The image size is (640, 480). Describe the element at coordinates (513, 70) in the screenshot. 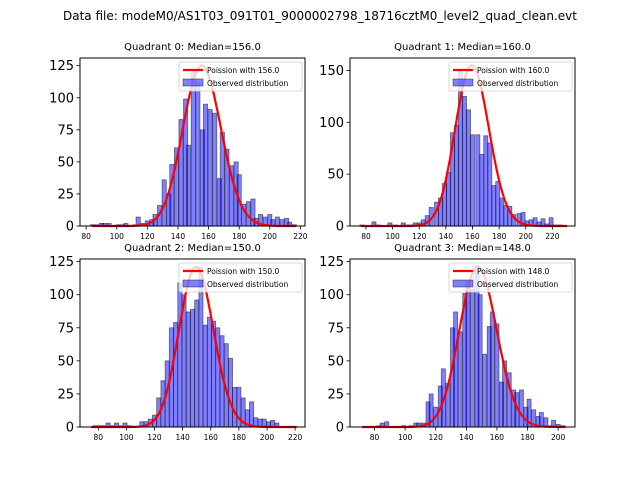

I see `legend-label-poisson: Poission with 160.0` at that location.